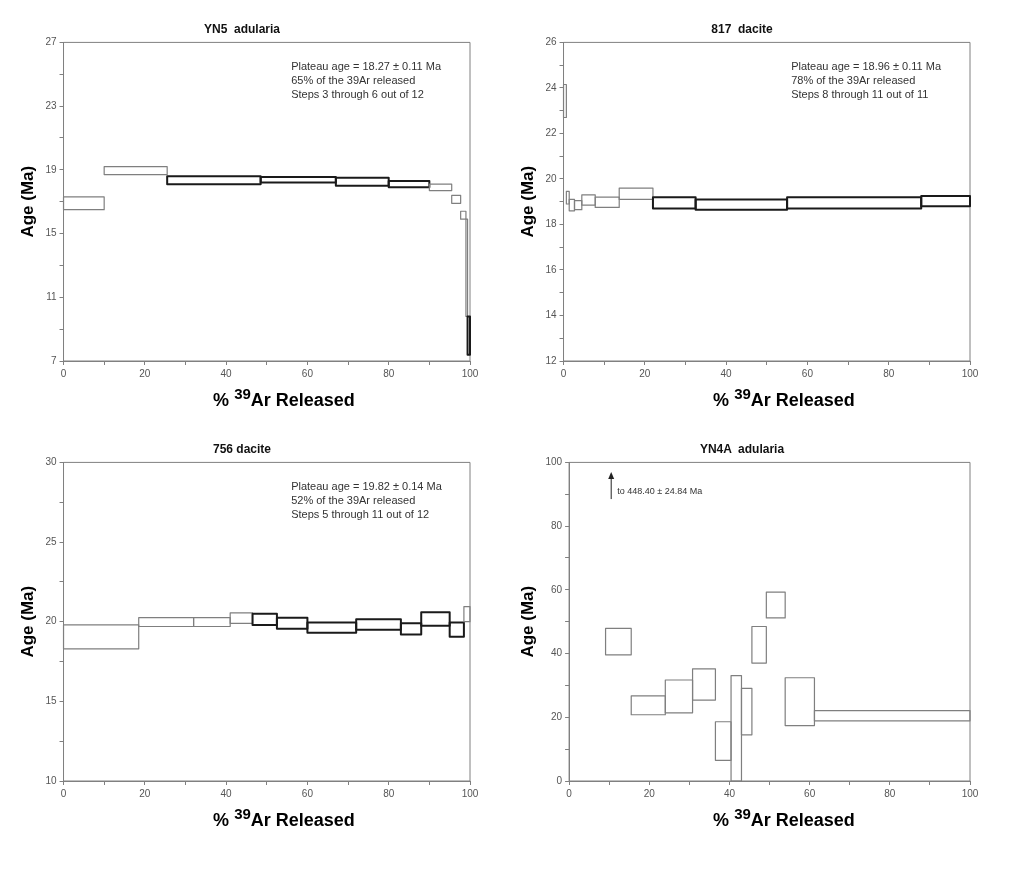 The image size is (1014, 873). What do you see at coordinates (551, 87) in the screenshot?
I see `y-tick-label: 24` at bounding box center [551, 87].